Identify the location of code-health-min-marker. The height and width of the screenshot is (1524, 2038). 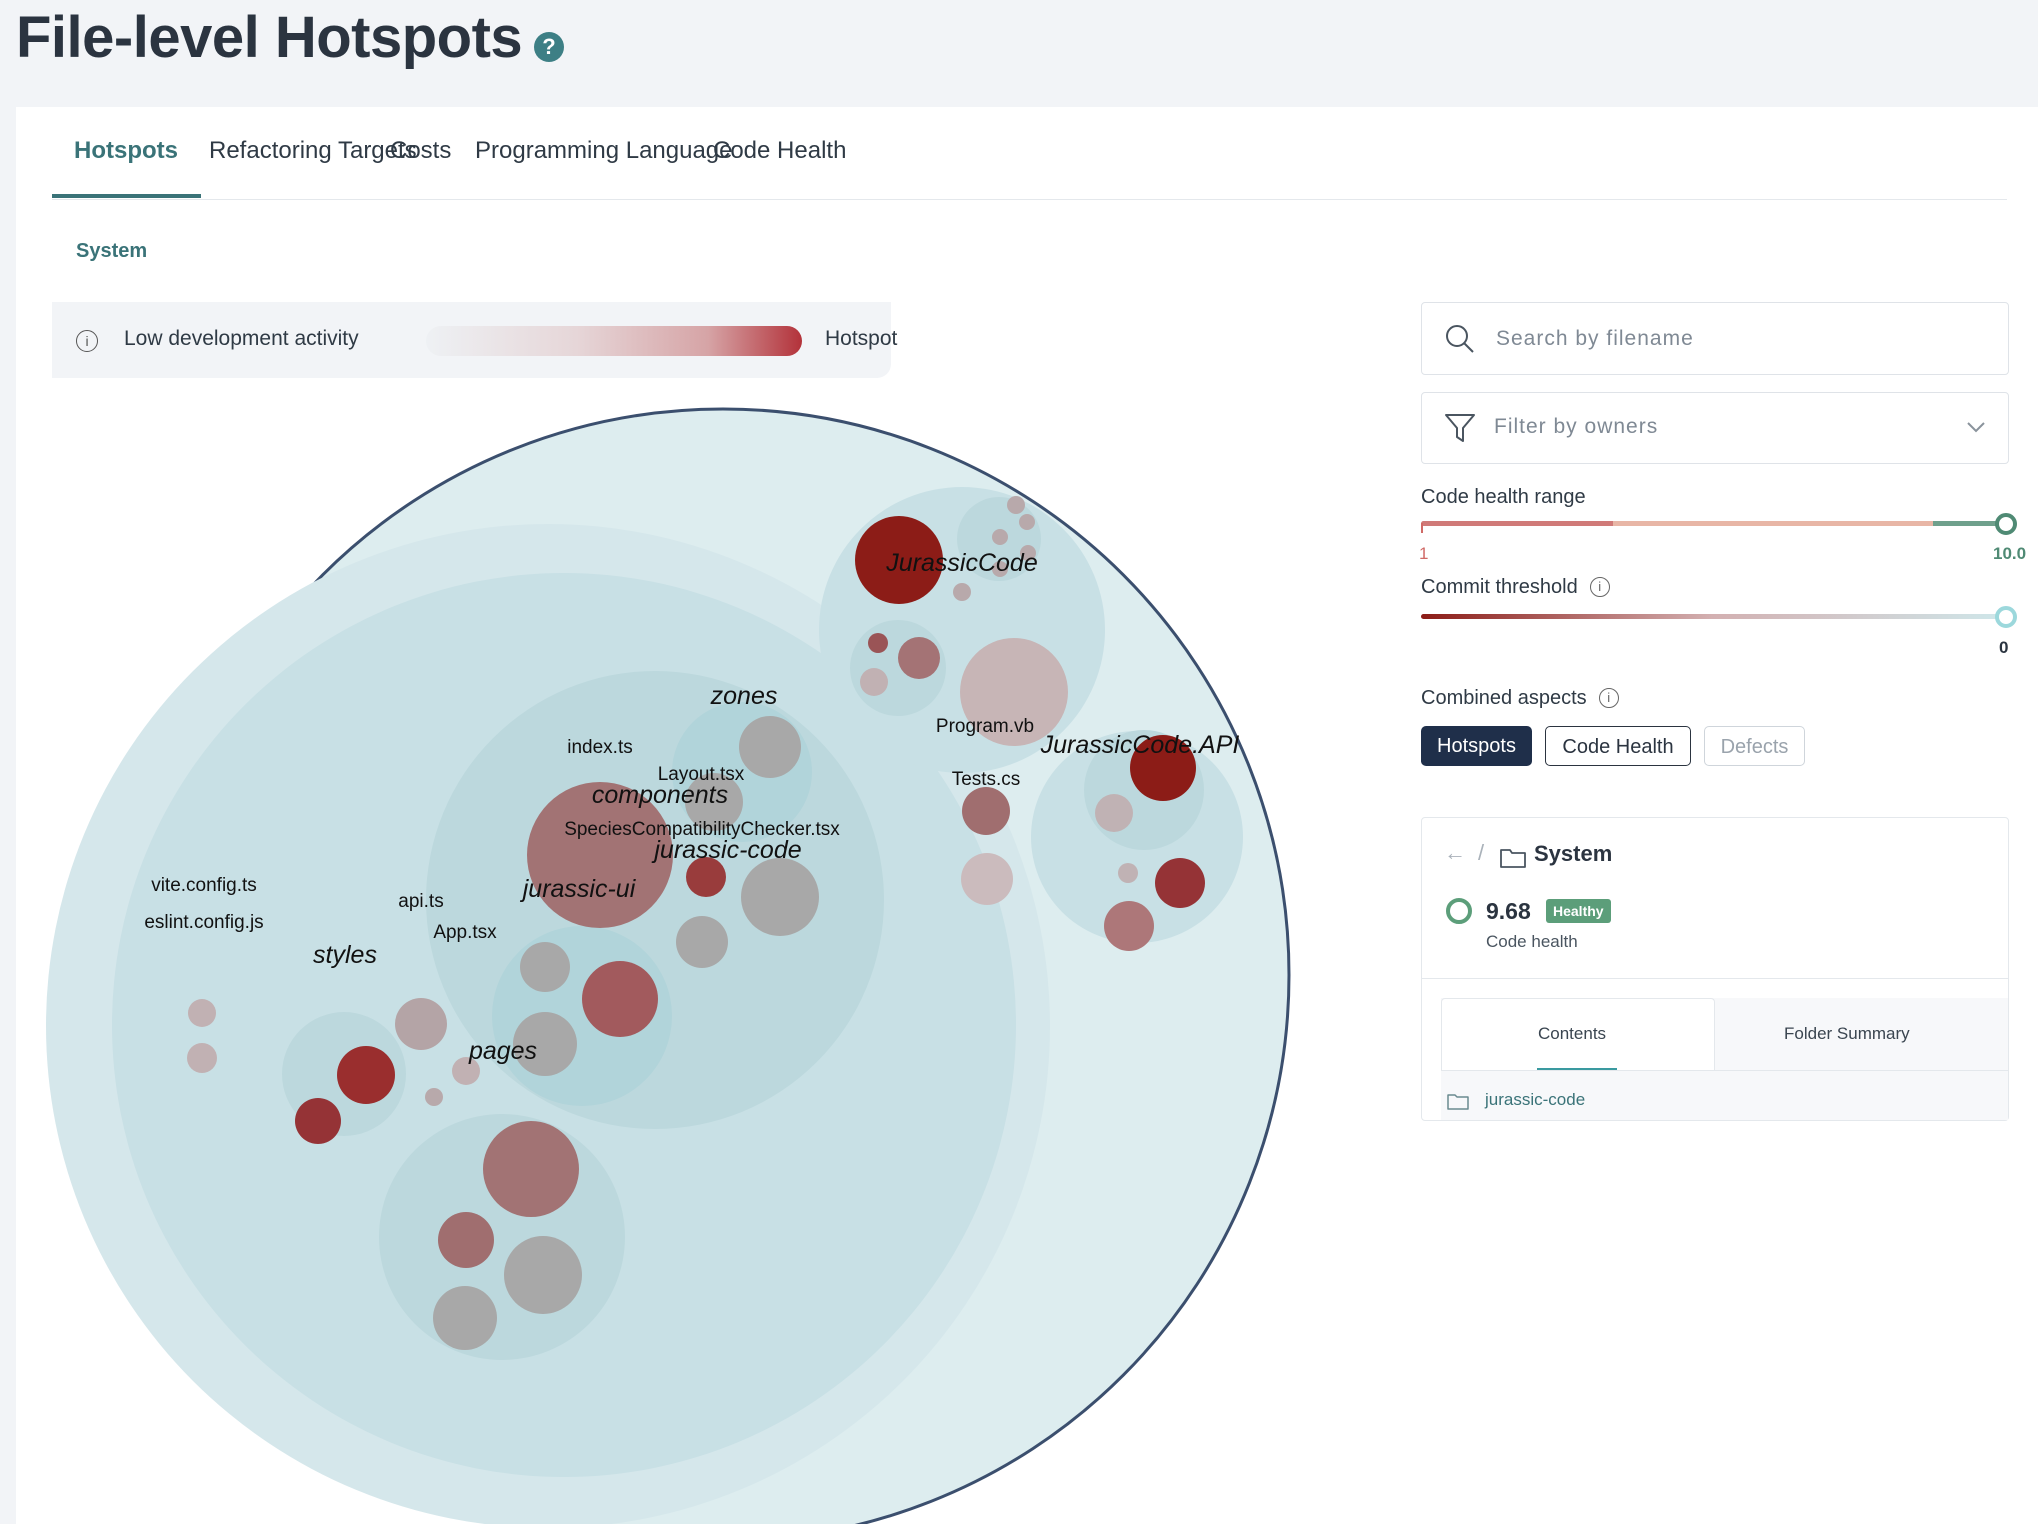
(1422, 528).